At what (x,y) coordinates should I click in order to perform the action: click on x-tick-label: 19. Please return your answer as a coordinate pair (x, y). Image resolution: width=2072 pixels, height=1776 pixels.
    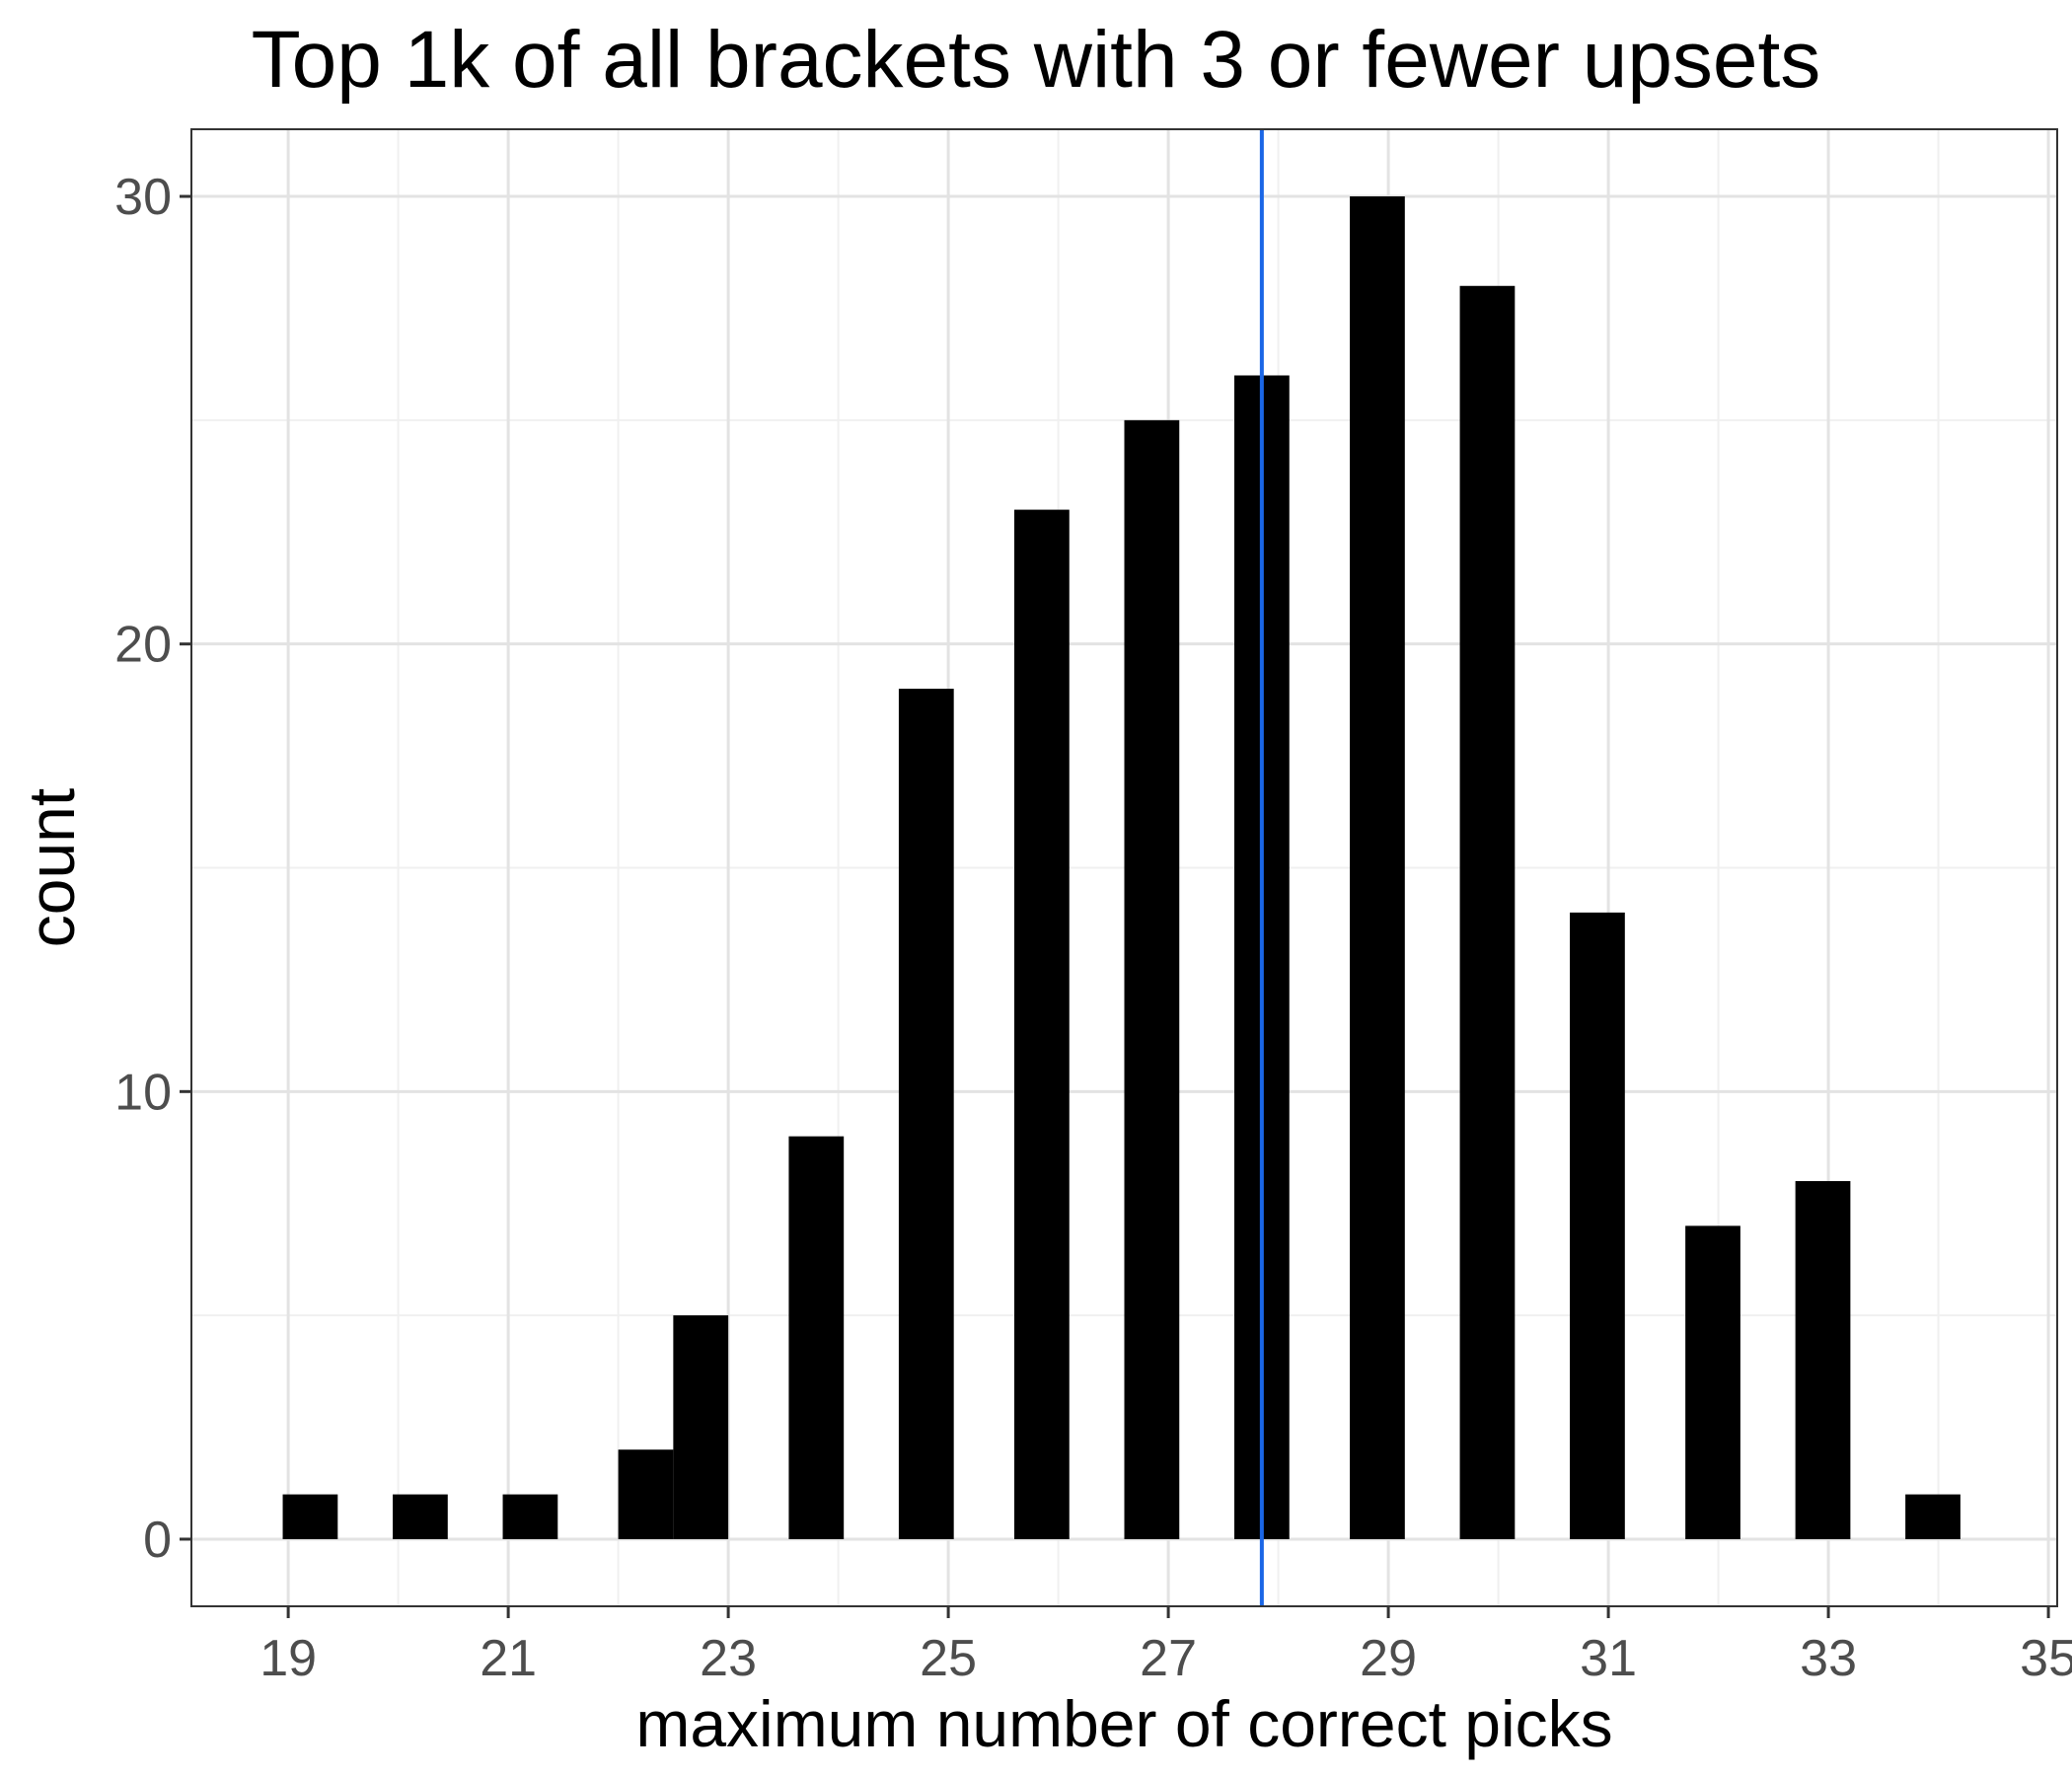
    Looking at the image, I should click on (288, 1659).